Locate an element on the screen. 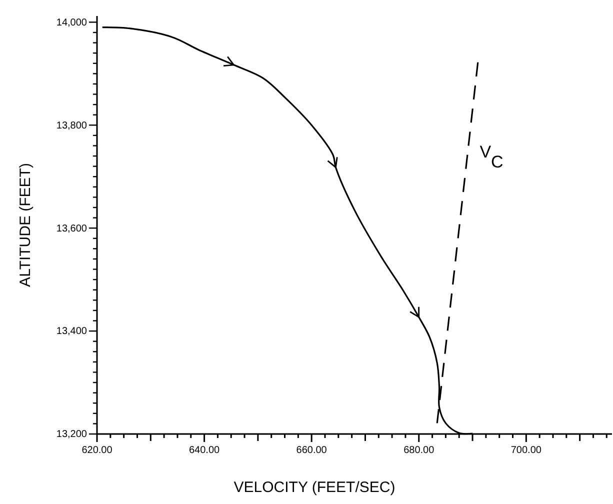 The image size is (613, 504). y-tick-label: 13,200 is located at coordinates (72, 434).